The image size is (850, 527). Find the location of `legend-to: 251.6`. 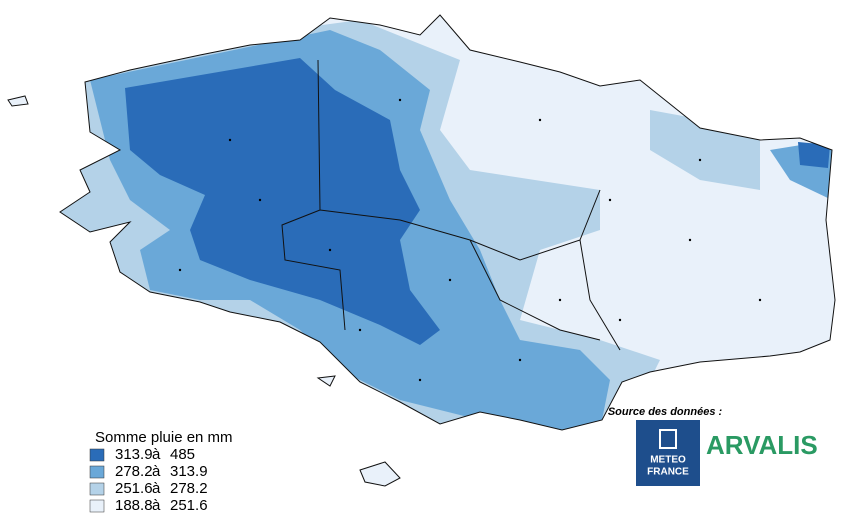

legend-to: 251.6 is located at coordinates (189, 505).